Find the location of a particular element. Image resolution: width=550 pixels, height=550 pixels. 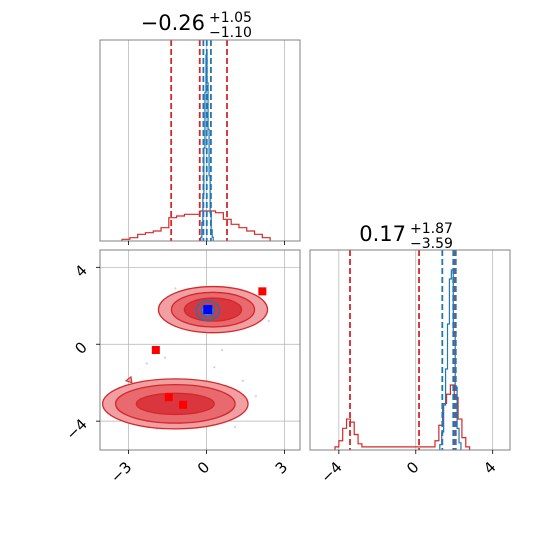

title-top-lower: −1.10 is located at coordinates (230, 33).